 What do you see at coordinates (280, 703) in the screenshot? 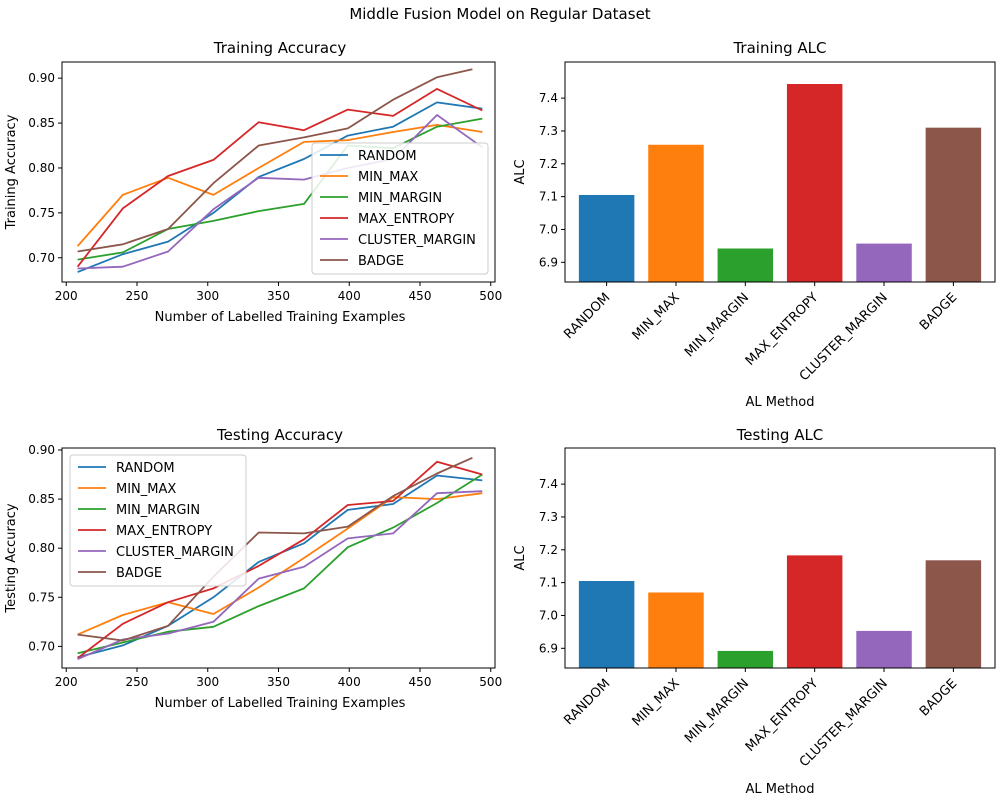
I see `x-axis-label: Number of Labelled Training Examples` at bounding box center [280, 703].